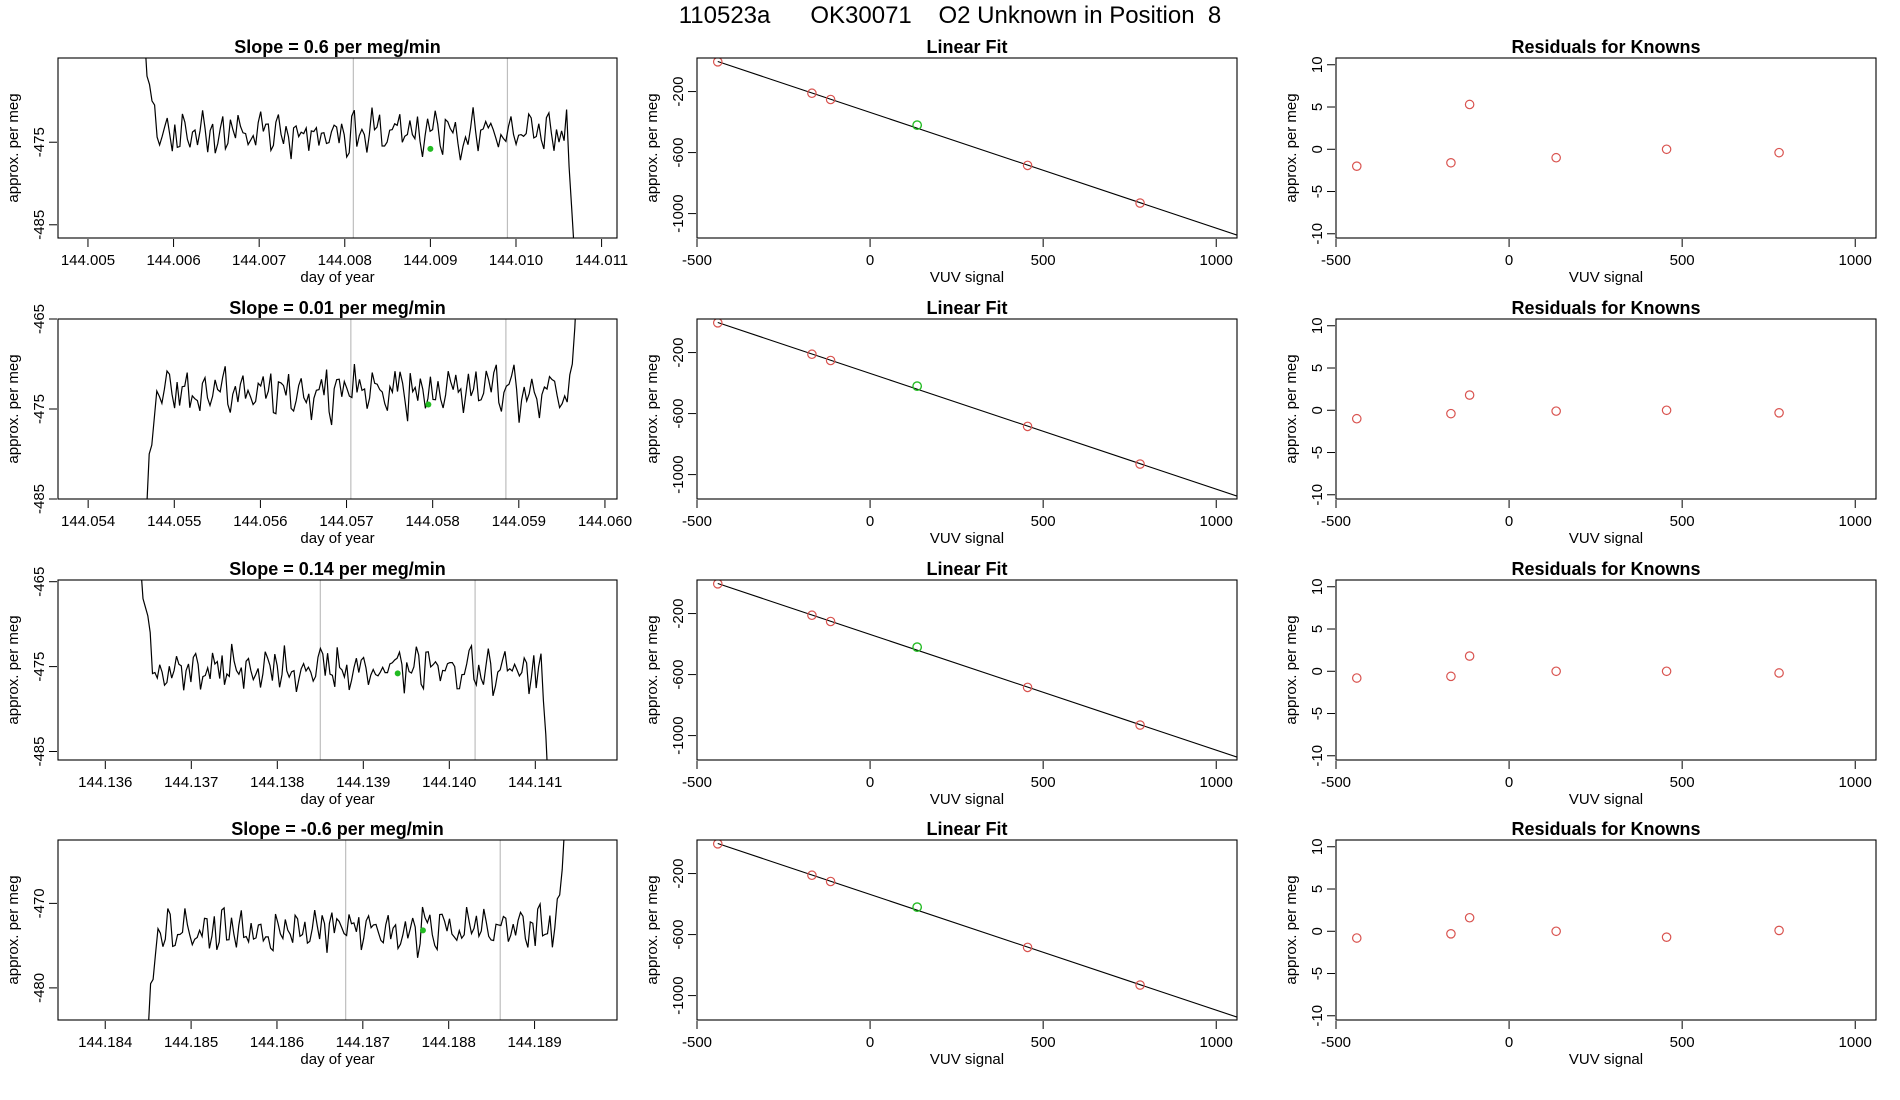 The height and width of the screenshot is (1100, 1900). I want to click on x-tick-label: 144.011, so click(601, 260).